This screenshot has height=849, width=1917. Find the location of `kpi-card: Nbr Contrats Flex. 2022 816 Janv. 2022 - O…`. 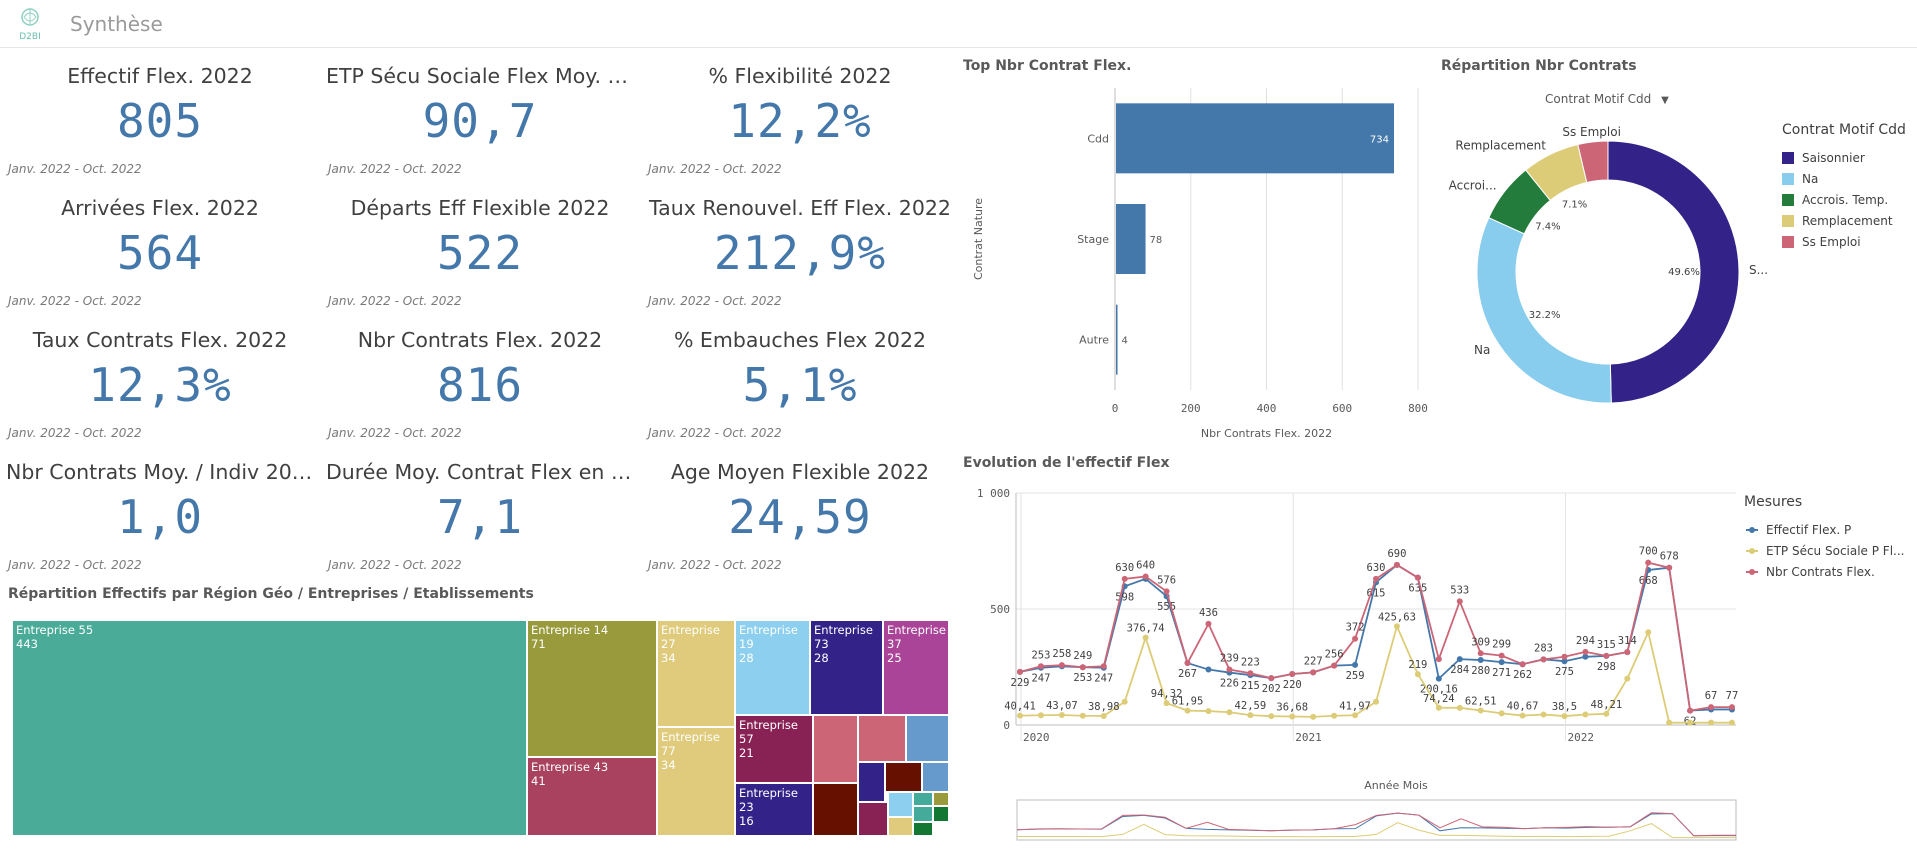

kpi-card: Nbr Contrats Flex. 2022 816 Janv. 2022 - O… is located at coordinates (480, 380).